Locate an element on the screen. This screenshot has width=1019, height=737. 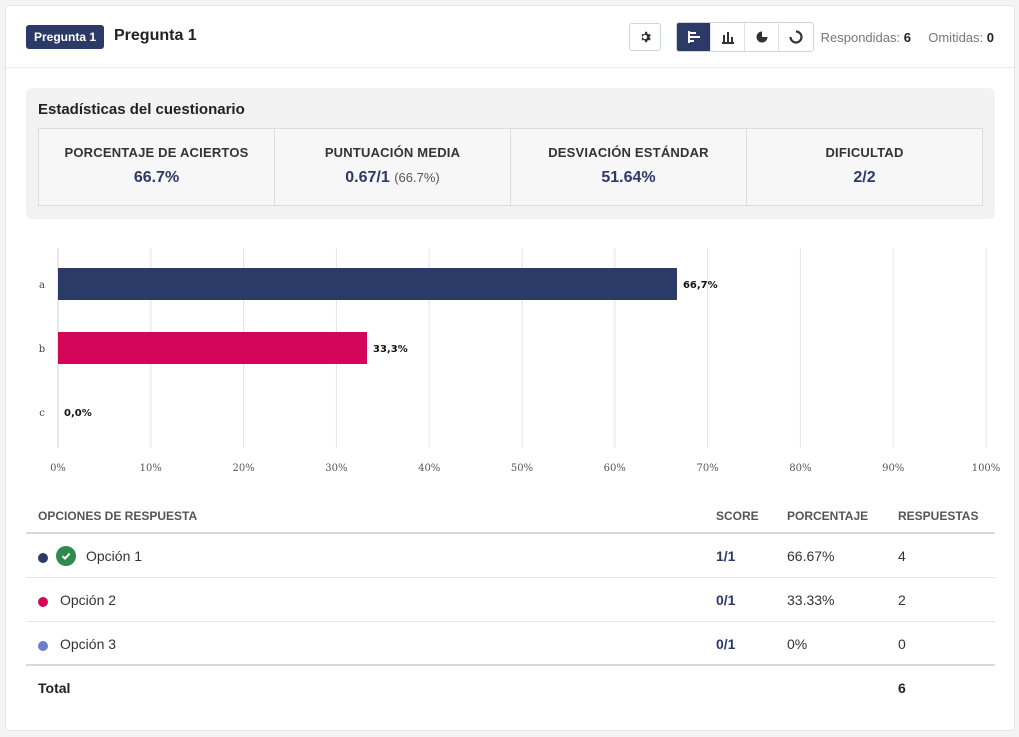
donut-view-button is located at coordinates (796, 37).